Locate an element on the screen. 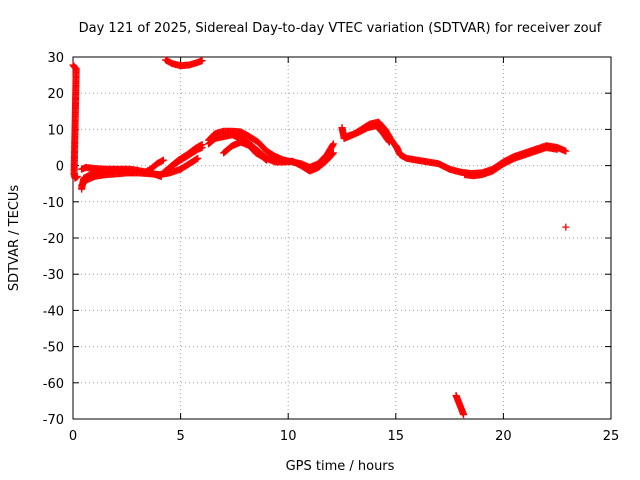 This screenshot has height=480, width=640. x-tick-label: 20 is located at coordinates (503, 436).